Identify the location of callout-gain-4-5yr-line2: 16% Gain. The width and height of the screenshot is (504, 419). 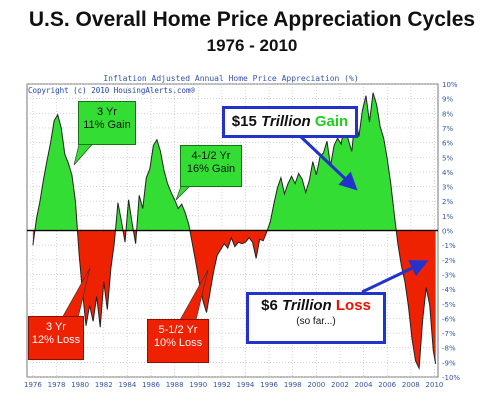
(211, 168).